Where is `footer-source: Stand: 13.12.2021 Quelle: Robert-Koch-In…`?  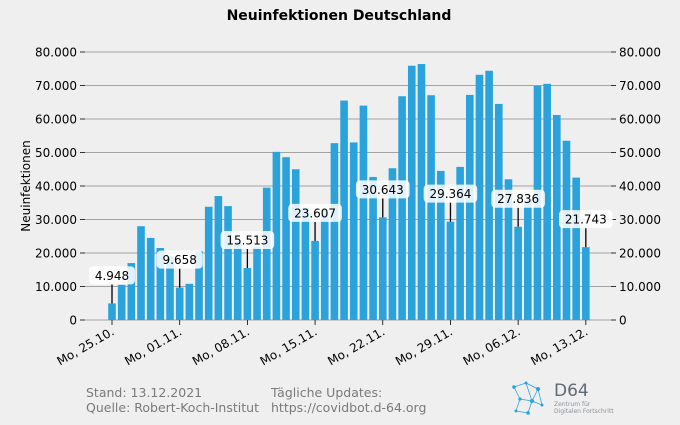 footer-source: Stand: 13.12.2021 Quelle: Robert-Koch-In… is located at coordinates (172, 400).